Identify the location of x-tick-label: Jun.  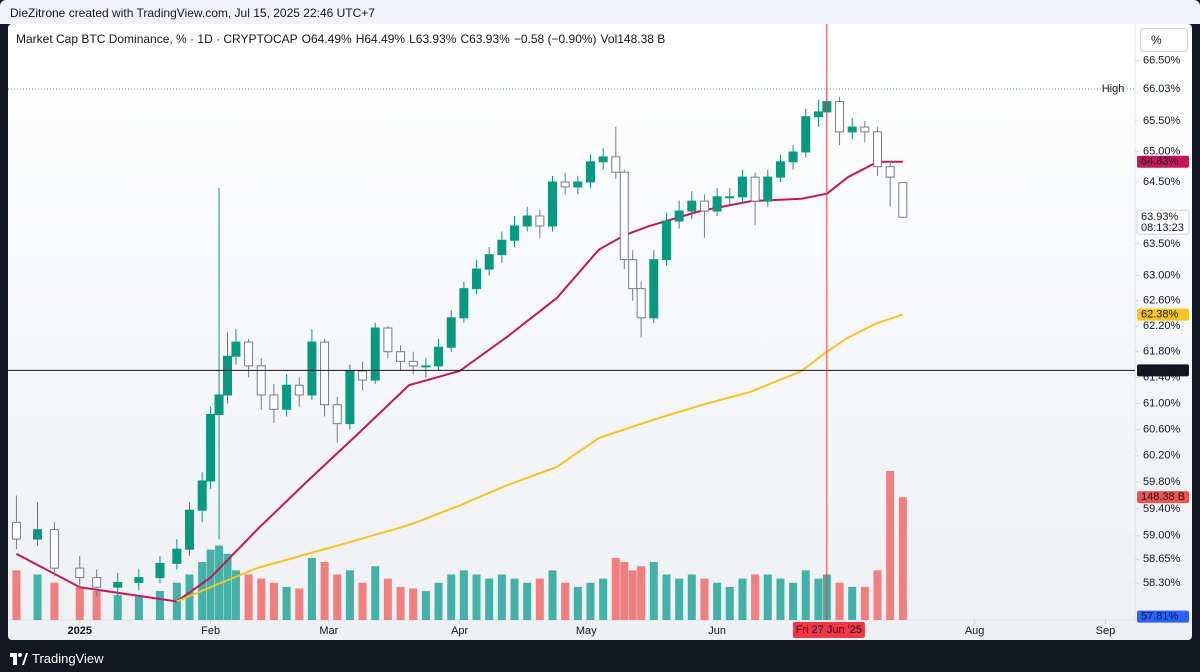
(717, 631).